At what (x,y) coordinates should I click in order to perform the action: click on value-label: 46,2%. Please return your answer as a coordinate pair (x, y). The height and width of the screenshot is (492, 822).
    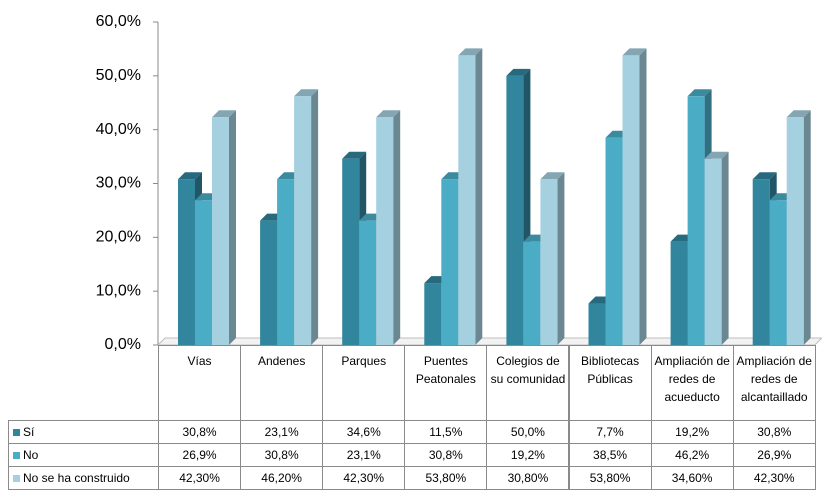
    Looking at the image, I should click on (692, 455).